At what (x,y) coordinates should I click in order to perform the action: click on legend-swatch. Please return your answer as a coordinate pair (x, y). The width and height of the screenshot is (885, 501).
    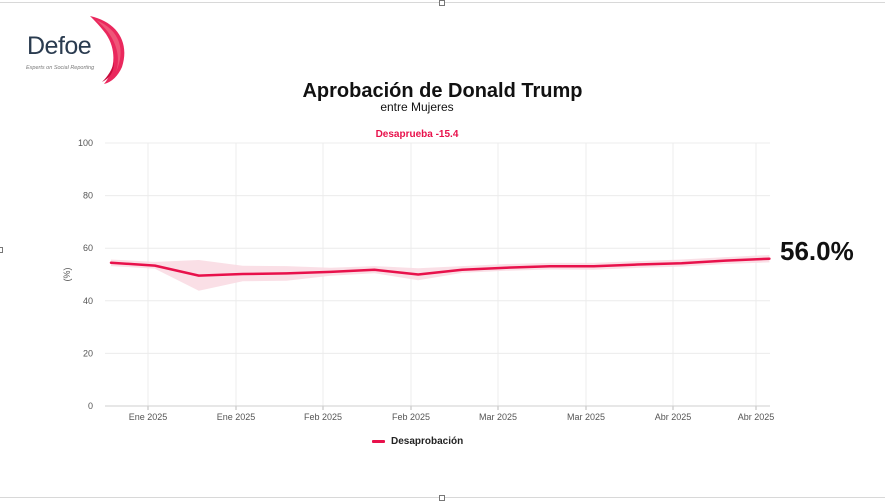
    Looking at the image, I should click on (378, 441).